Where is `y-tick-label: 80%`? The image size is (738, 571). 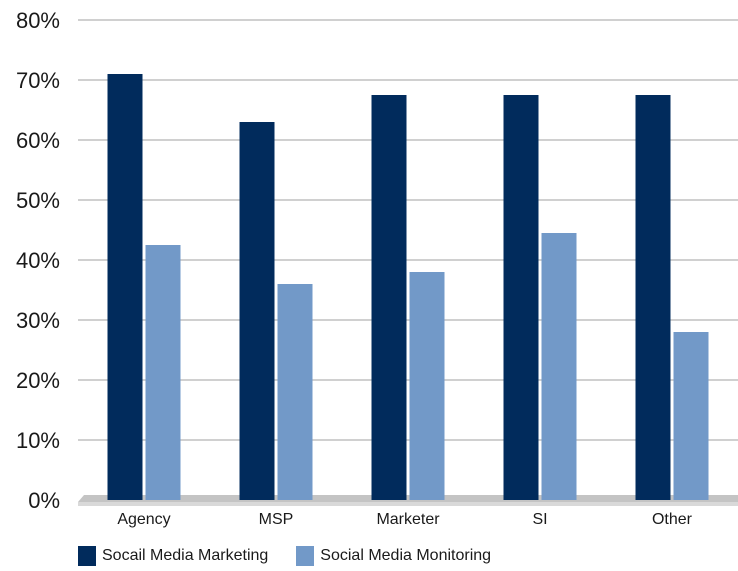
y-tick-label: 80% is located at coordinates (38, 20).